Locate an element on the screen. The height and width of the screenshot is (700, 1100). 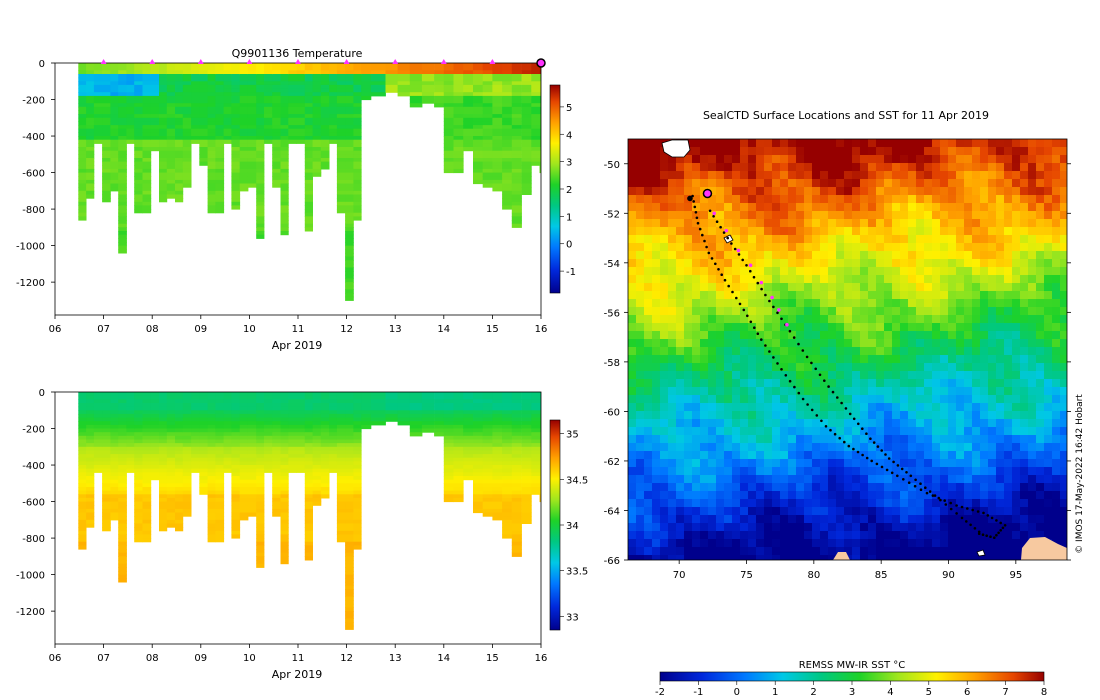
salinity-profile is located at coordinates (211, 467).